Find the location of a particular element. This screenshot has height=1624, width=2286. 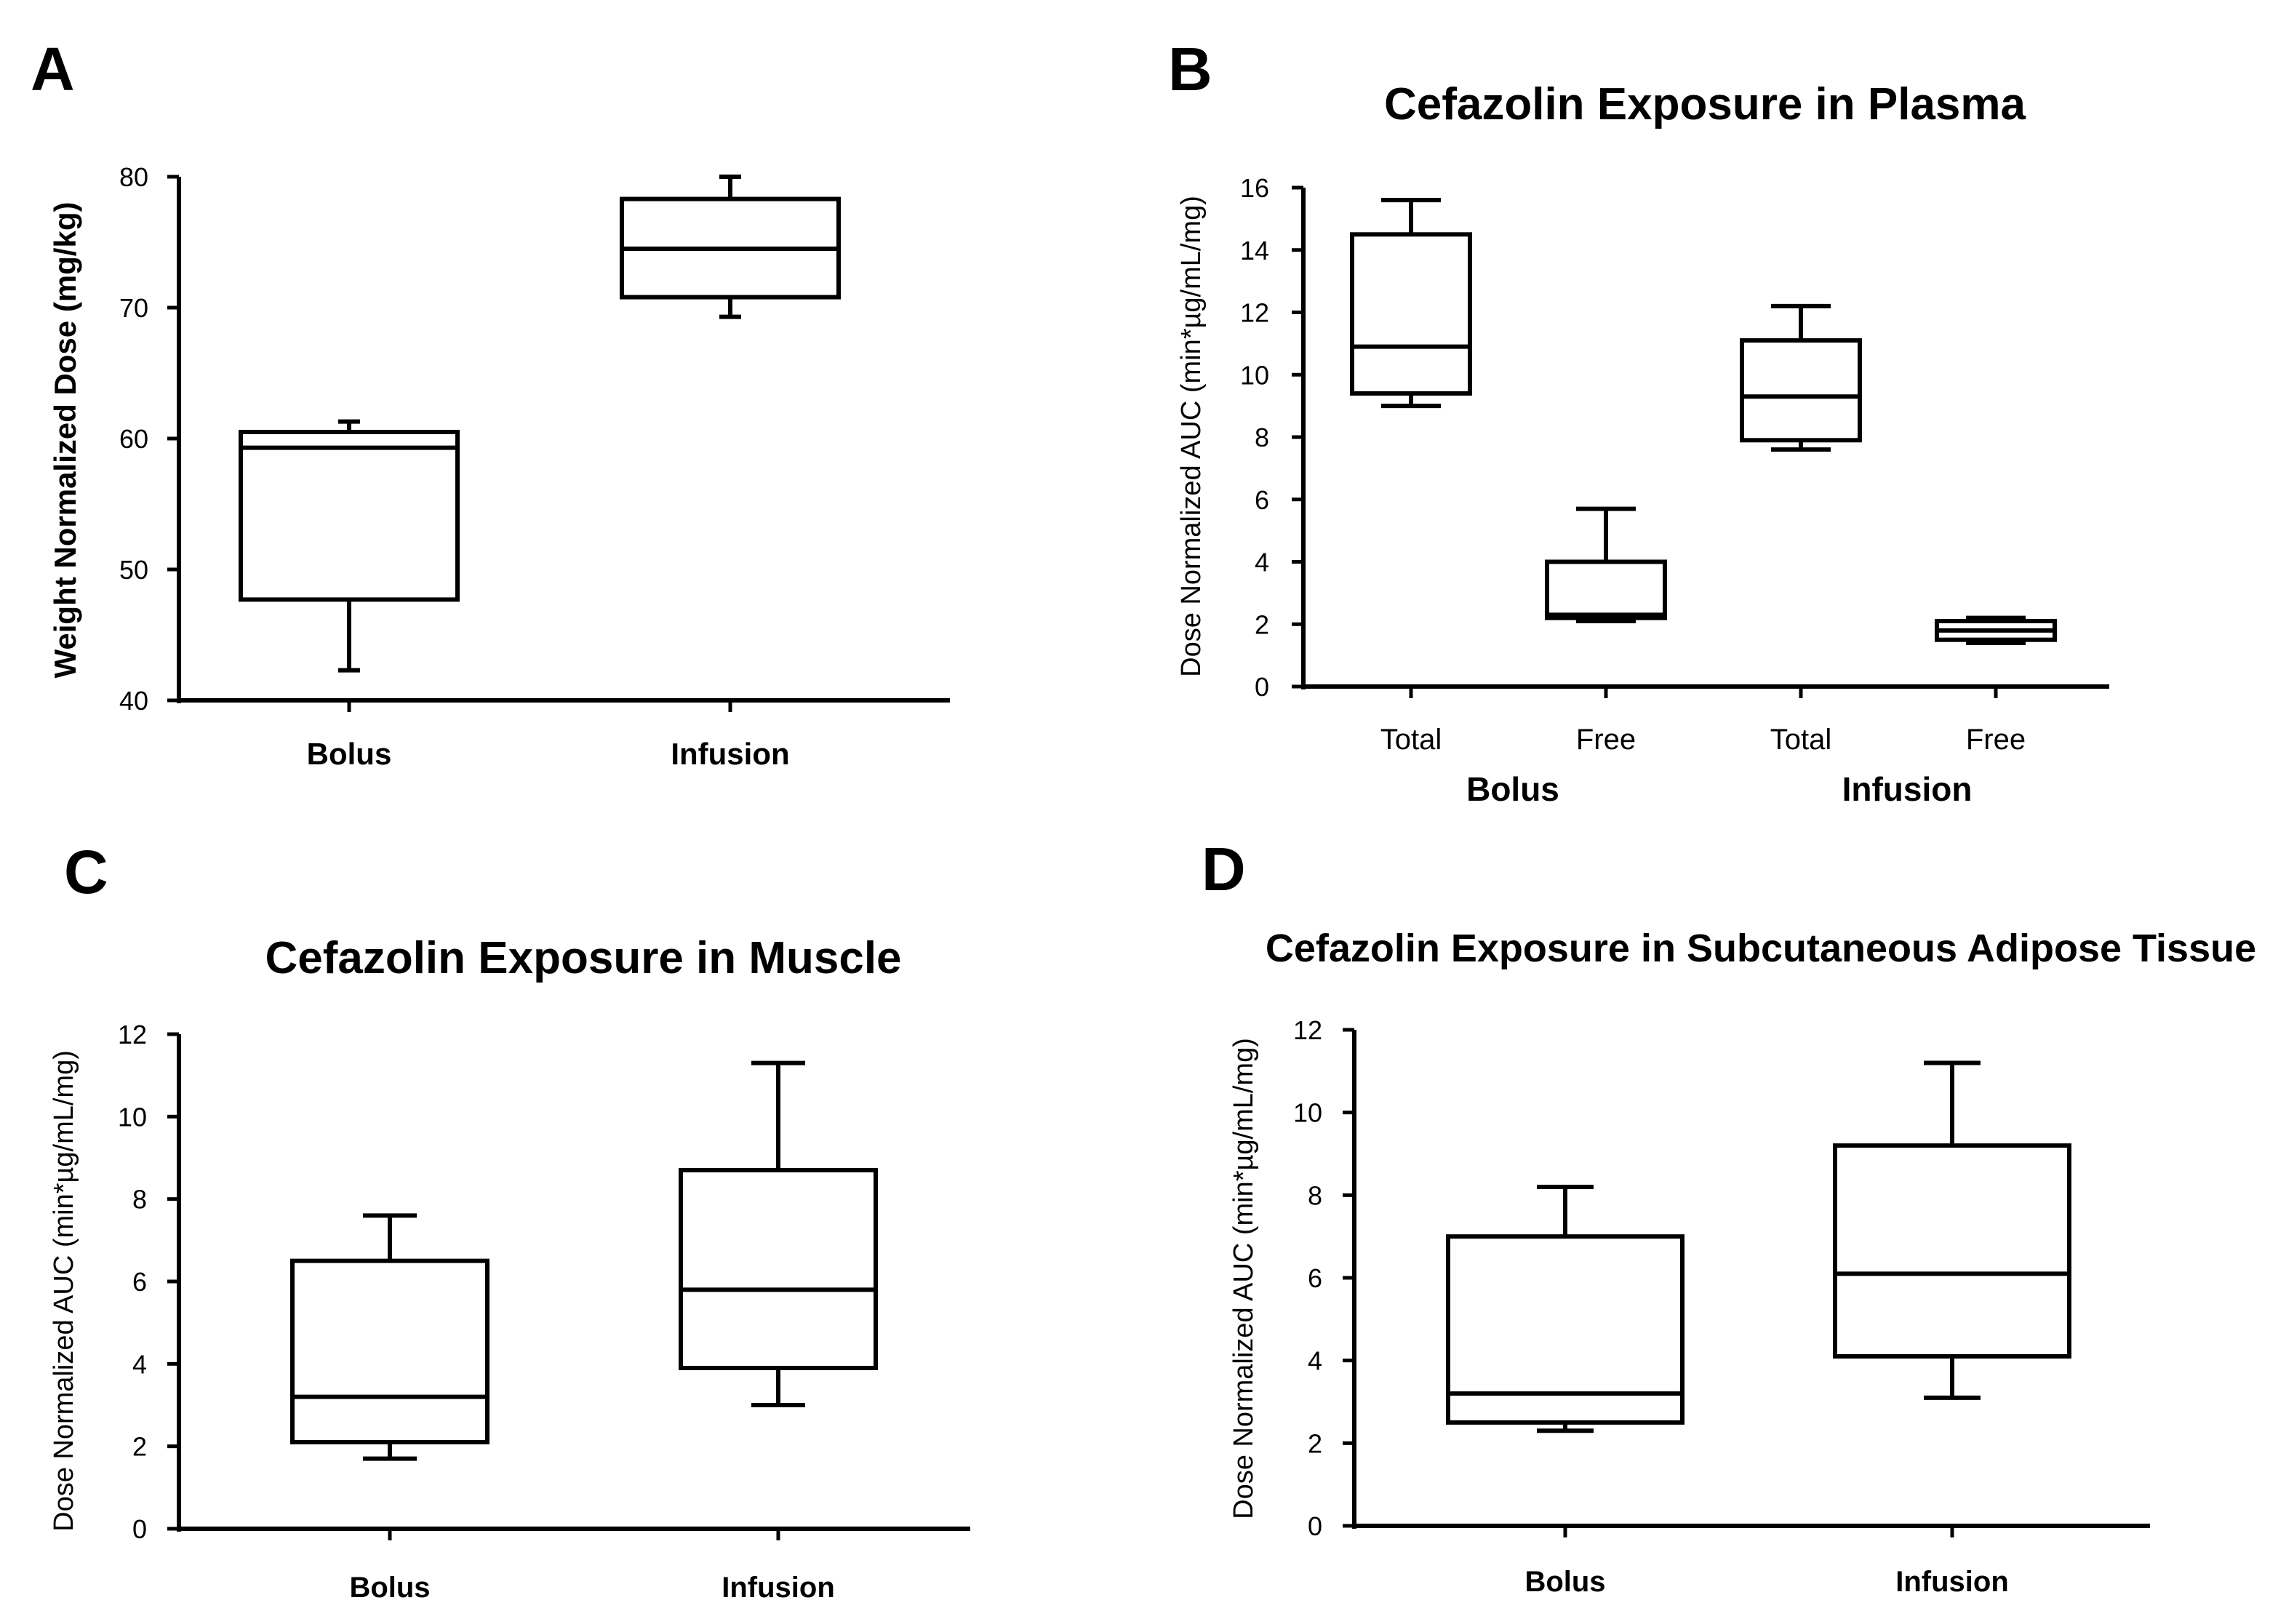

panel-b-y-tick-label-6: 6 is located at coordinates (1262, 500).